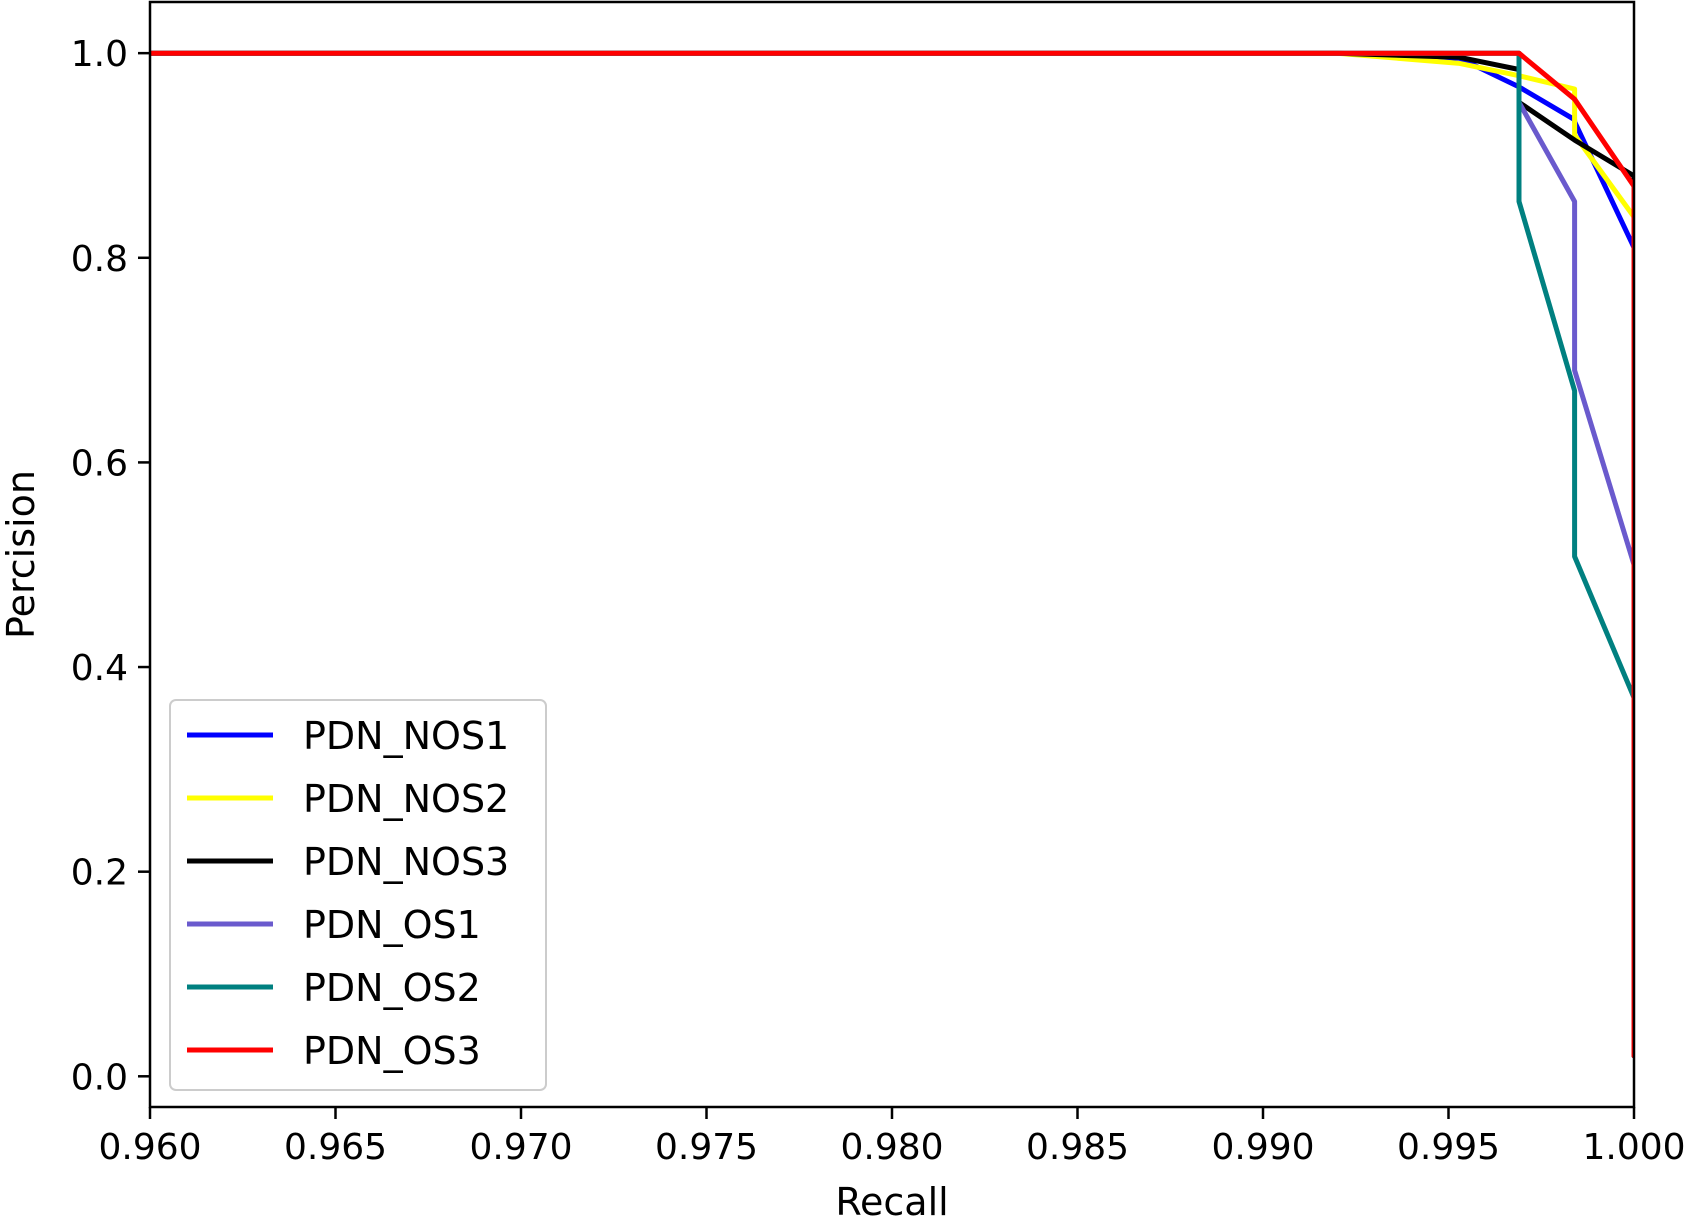  Describe the element at coordinates (392, 988) in the screenshot. I see `legend-label: PDN_OS2` at that location.